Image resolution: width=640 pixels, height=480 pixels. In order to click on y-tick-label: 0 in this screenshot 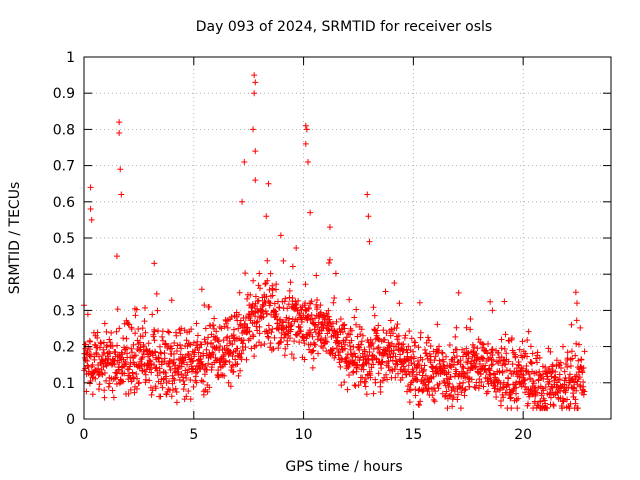, I will do `click(70, 420)`.